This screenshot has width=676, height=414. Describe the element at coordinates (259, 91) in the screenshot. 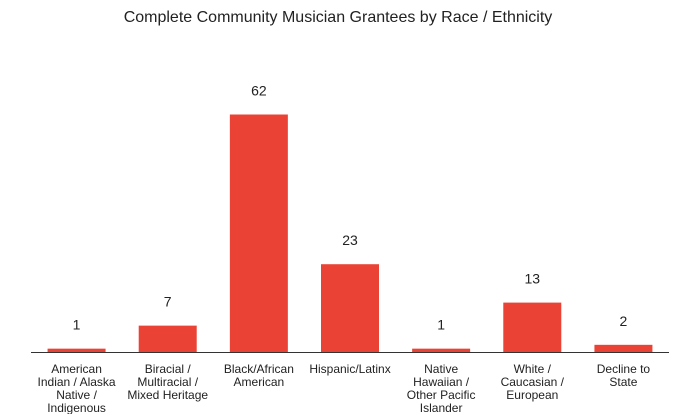

I see `data-label: 62` at that location.